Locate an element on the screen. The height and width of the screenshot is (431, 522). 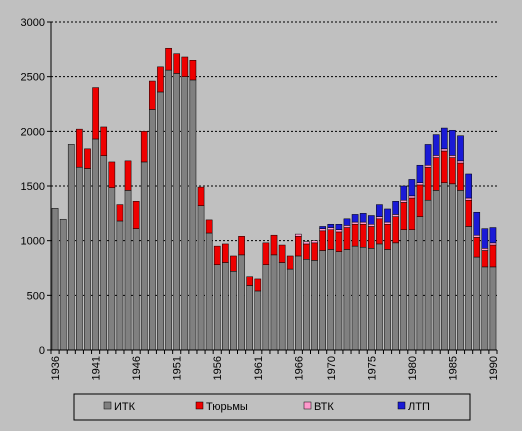
x-tick-label: 1990 is located at coordinates (494, 368).